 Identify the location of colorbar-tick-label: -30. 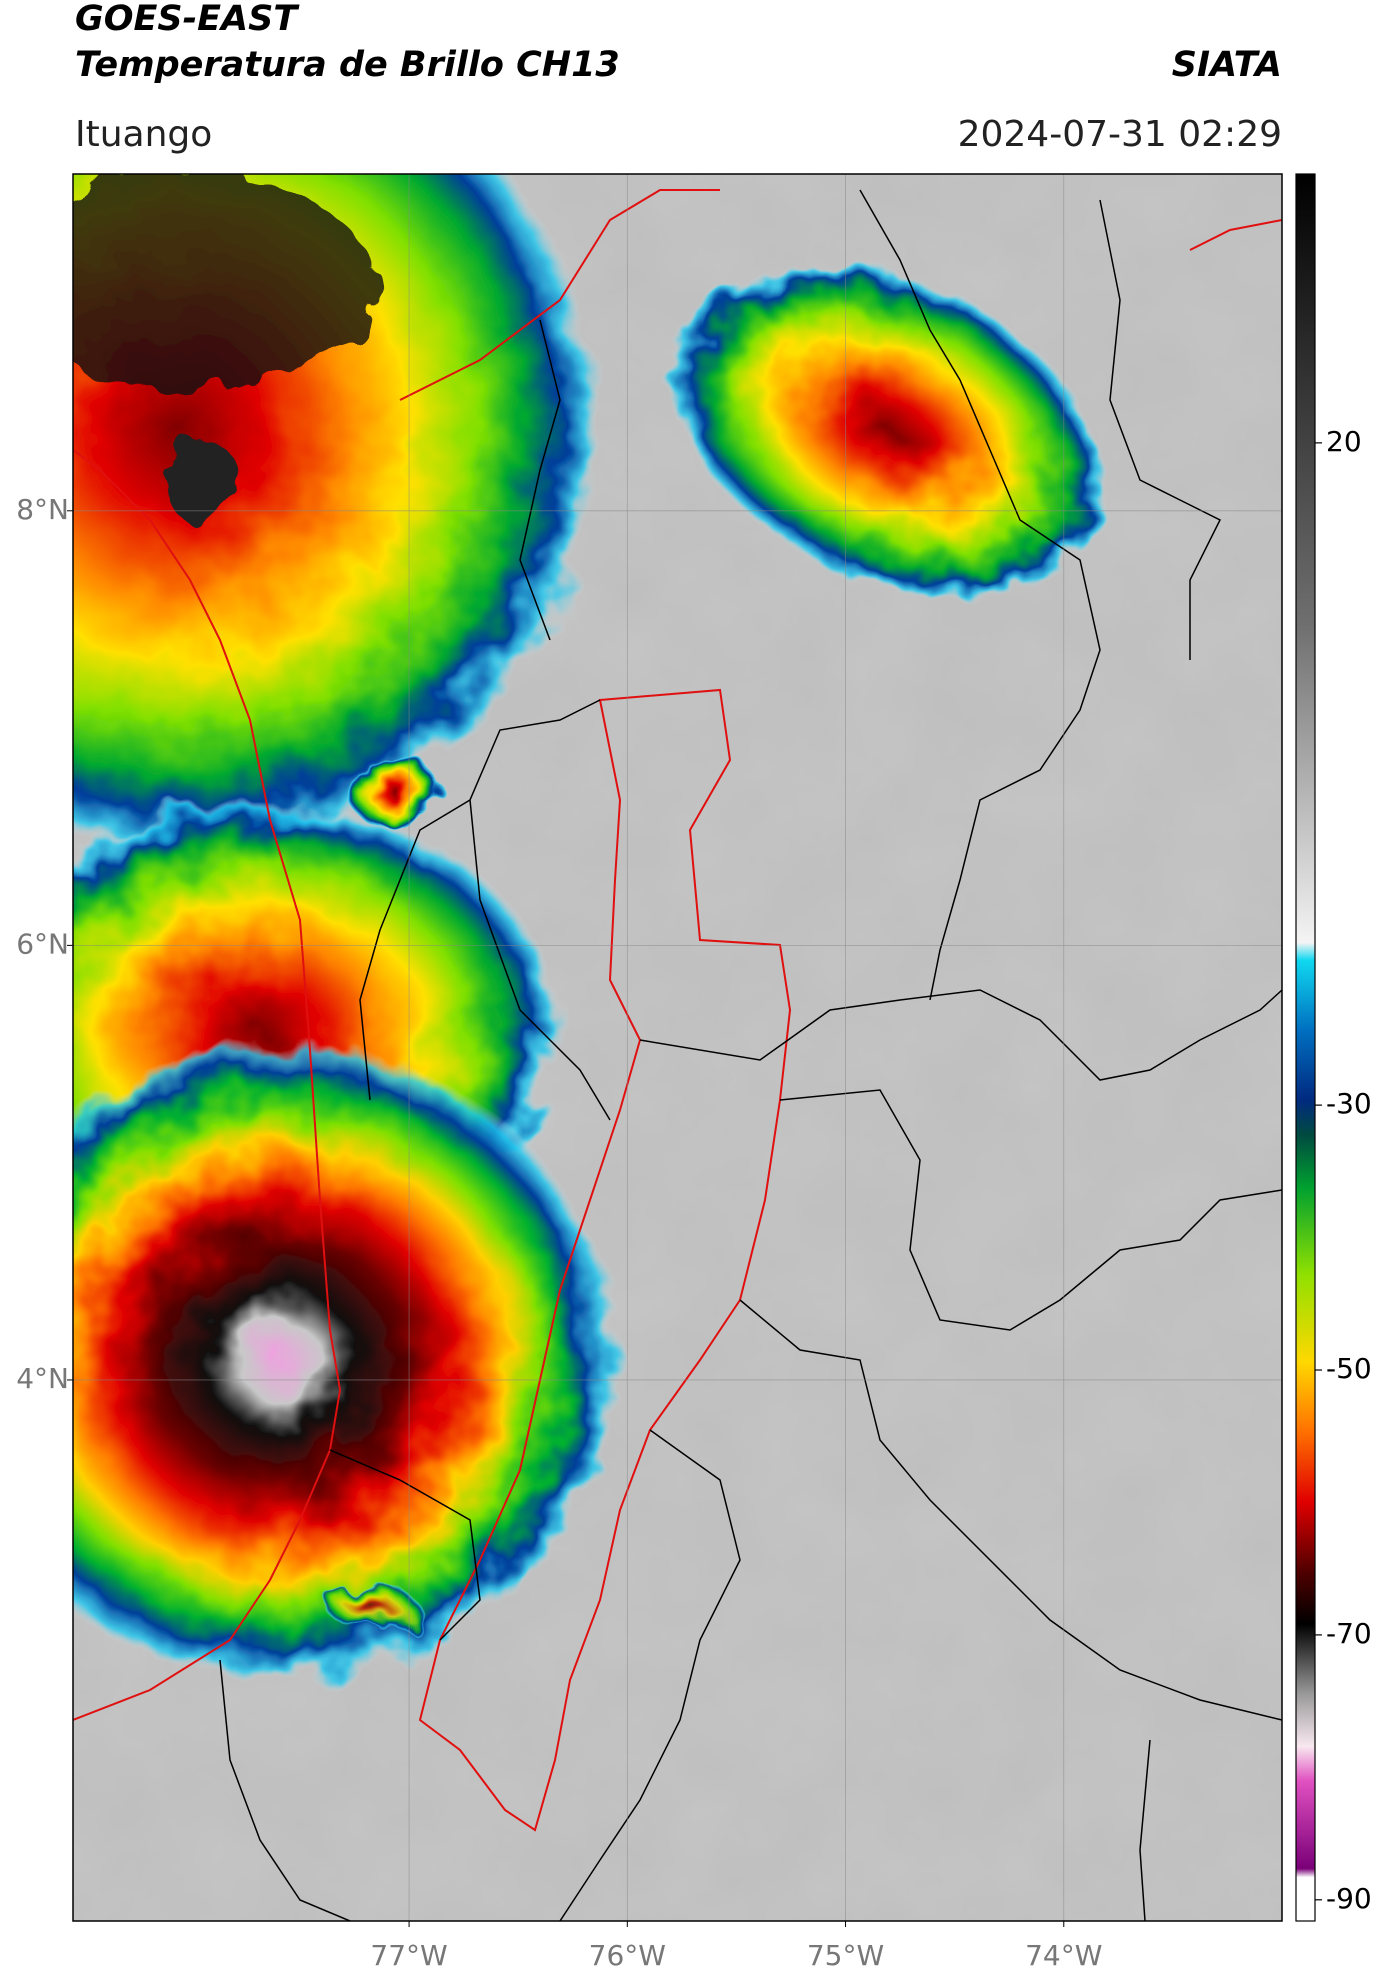
(1349, 1103).